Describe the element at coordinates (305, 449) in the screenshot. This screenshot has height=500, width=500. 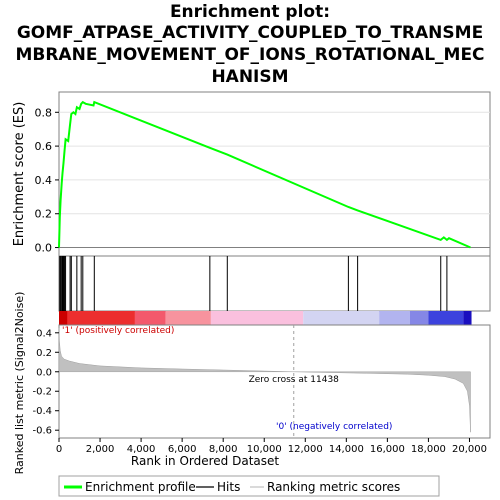
I see `x-tick-label-6: 12,000` at that location.